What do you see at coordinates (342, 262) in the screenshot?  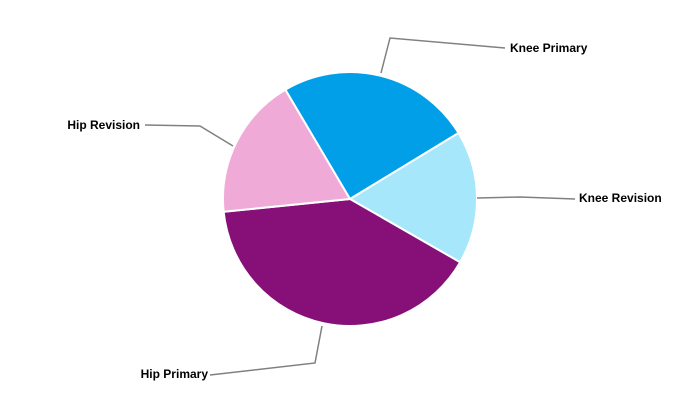 I see `pie-slice-hip-primary` at bounding box center [342, 262].